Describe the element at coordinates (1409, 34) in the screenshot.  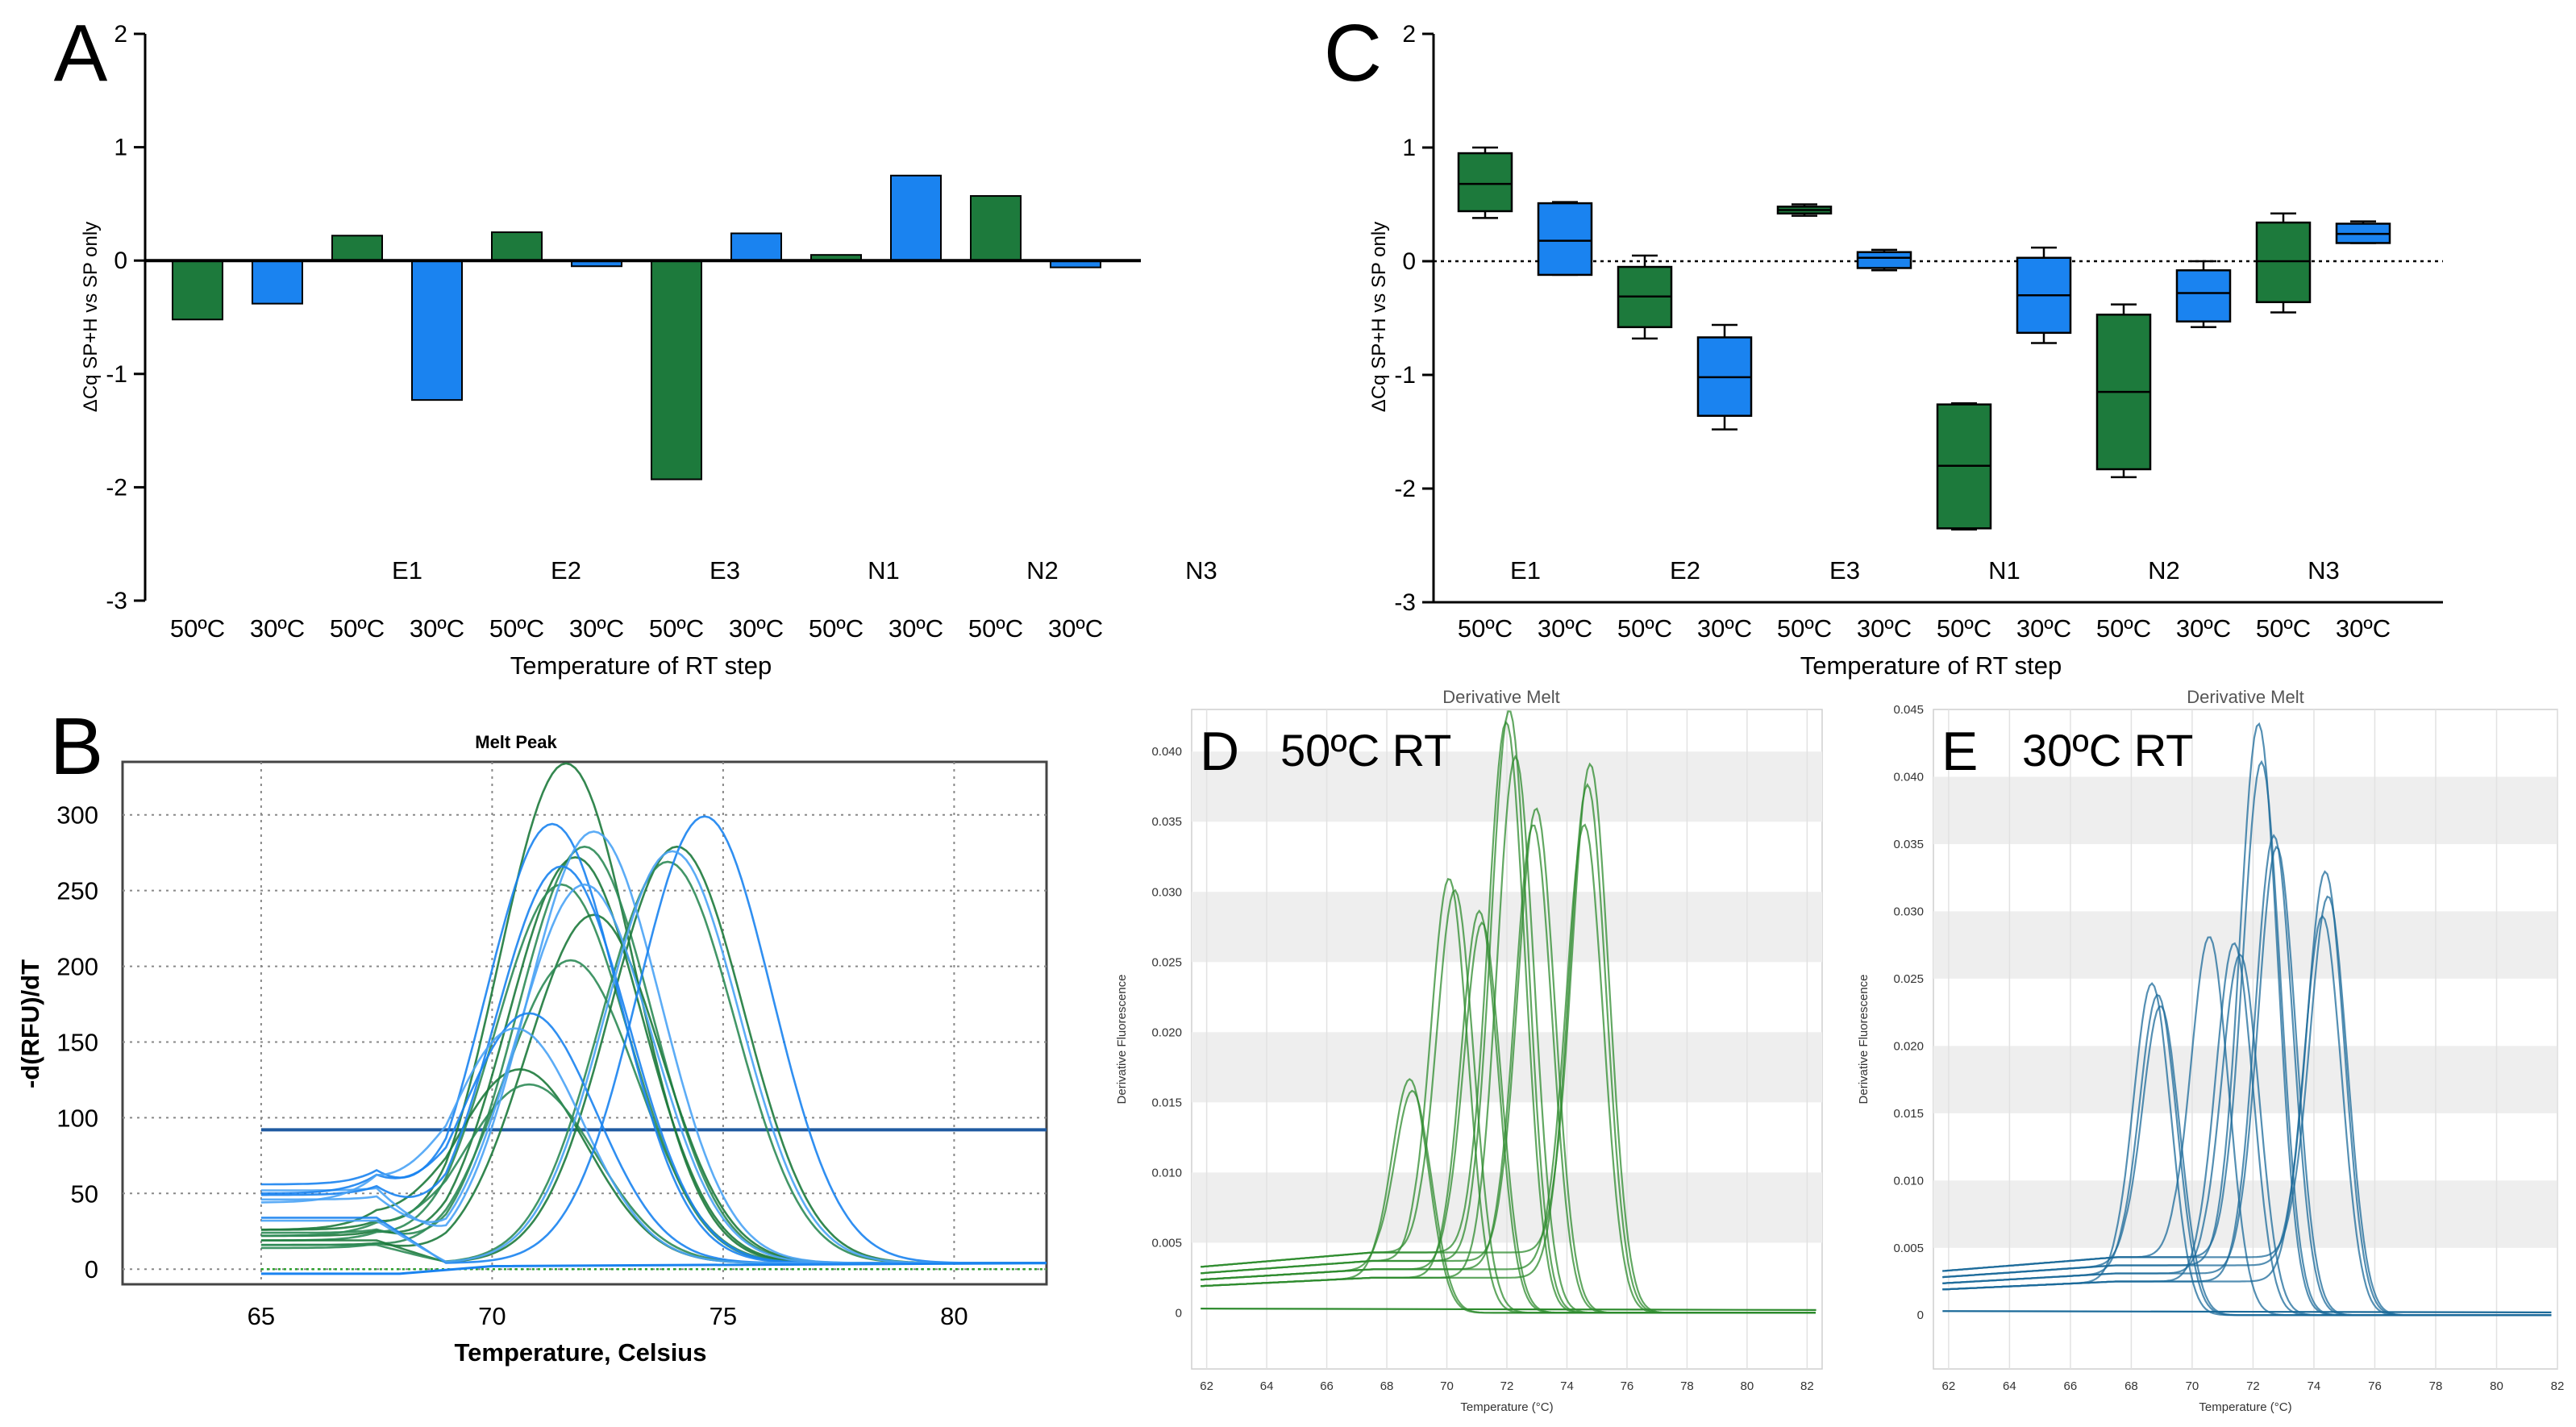
I see `panel-c-y-tick-label: 2` at that location.